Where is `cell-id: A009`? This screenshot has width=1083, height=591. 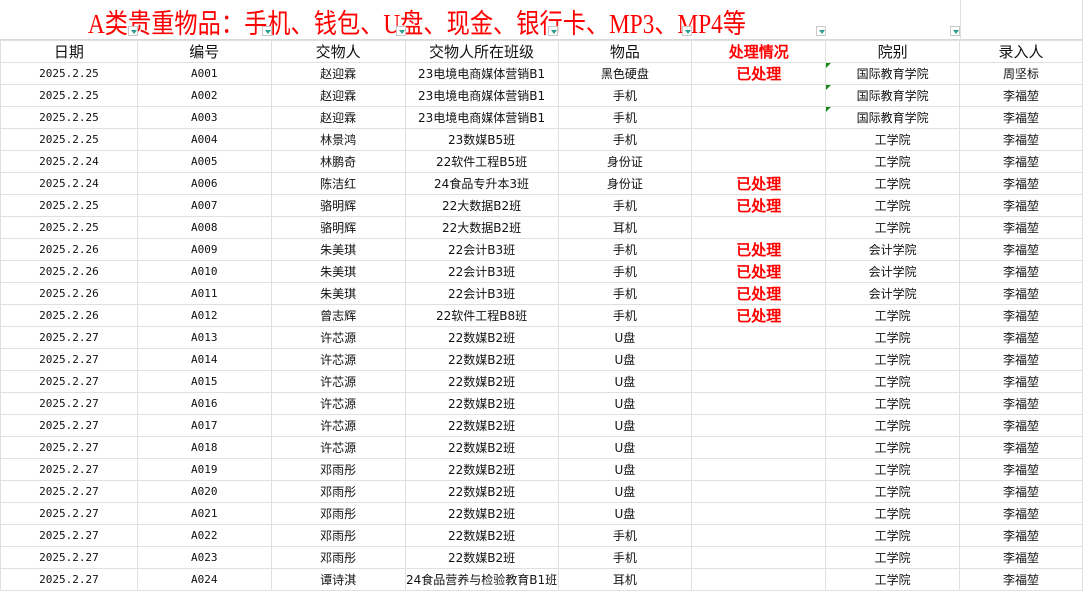
cell-id: A009 is located at coordinates (204, 249).